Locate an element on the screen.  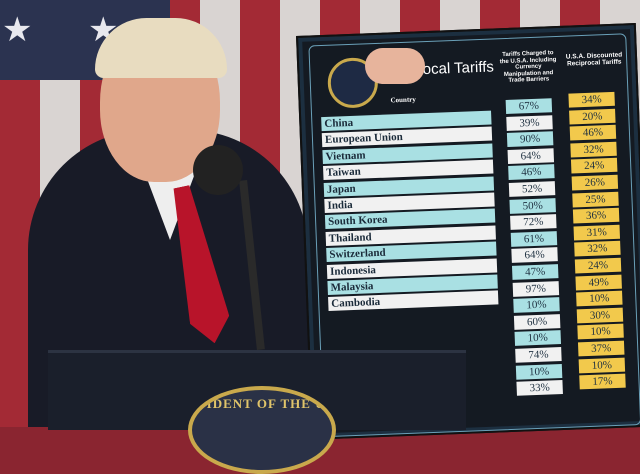
charged-value: 72% is located at coordinates (533, 222).